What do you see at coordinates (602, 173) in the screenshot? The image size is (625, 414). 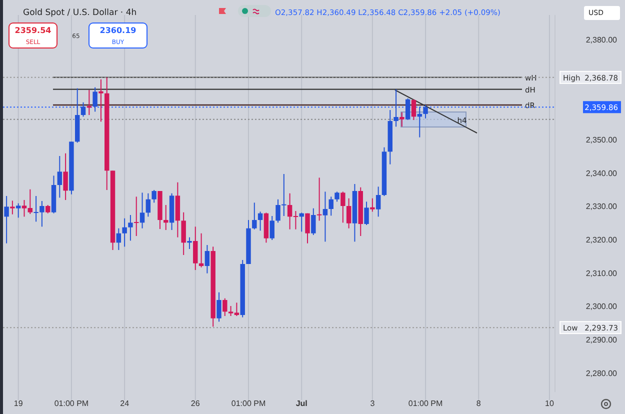 I see `y-tick-label: 2,340.00` at bounding box center [602, 173].